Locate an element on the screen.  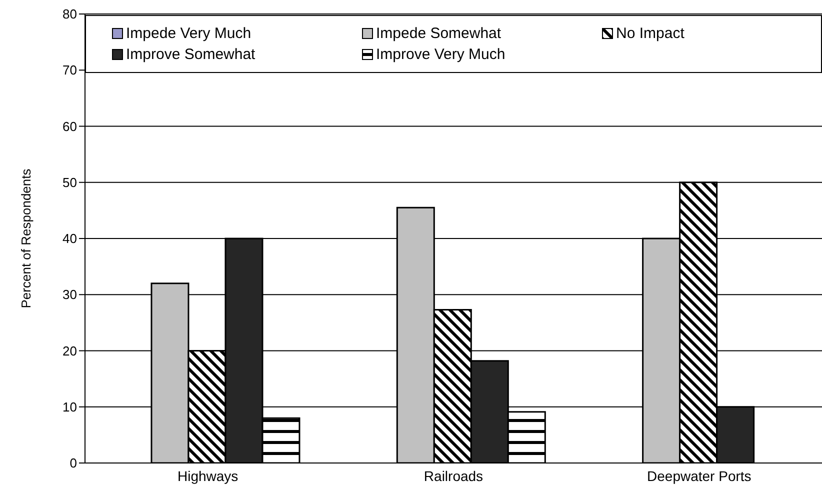
x-tick-label: Railroads is located at coordinates (454, 476).